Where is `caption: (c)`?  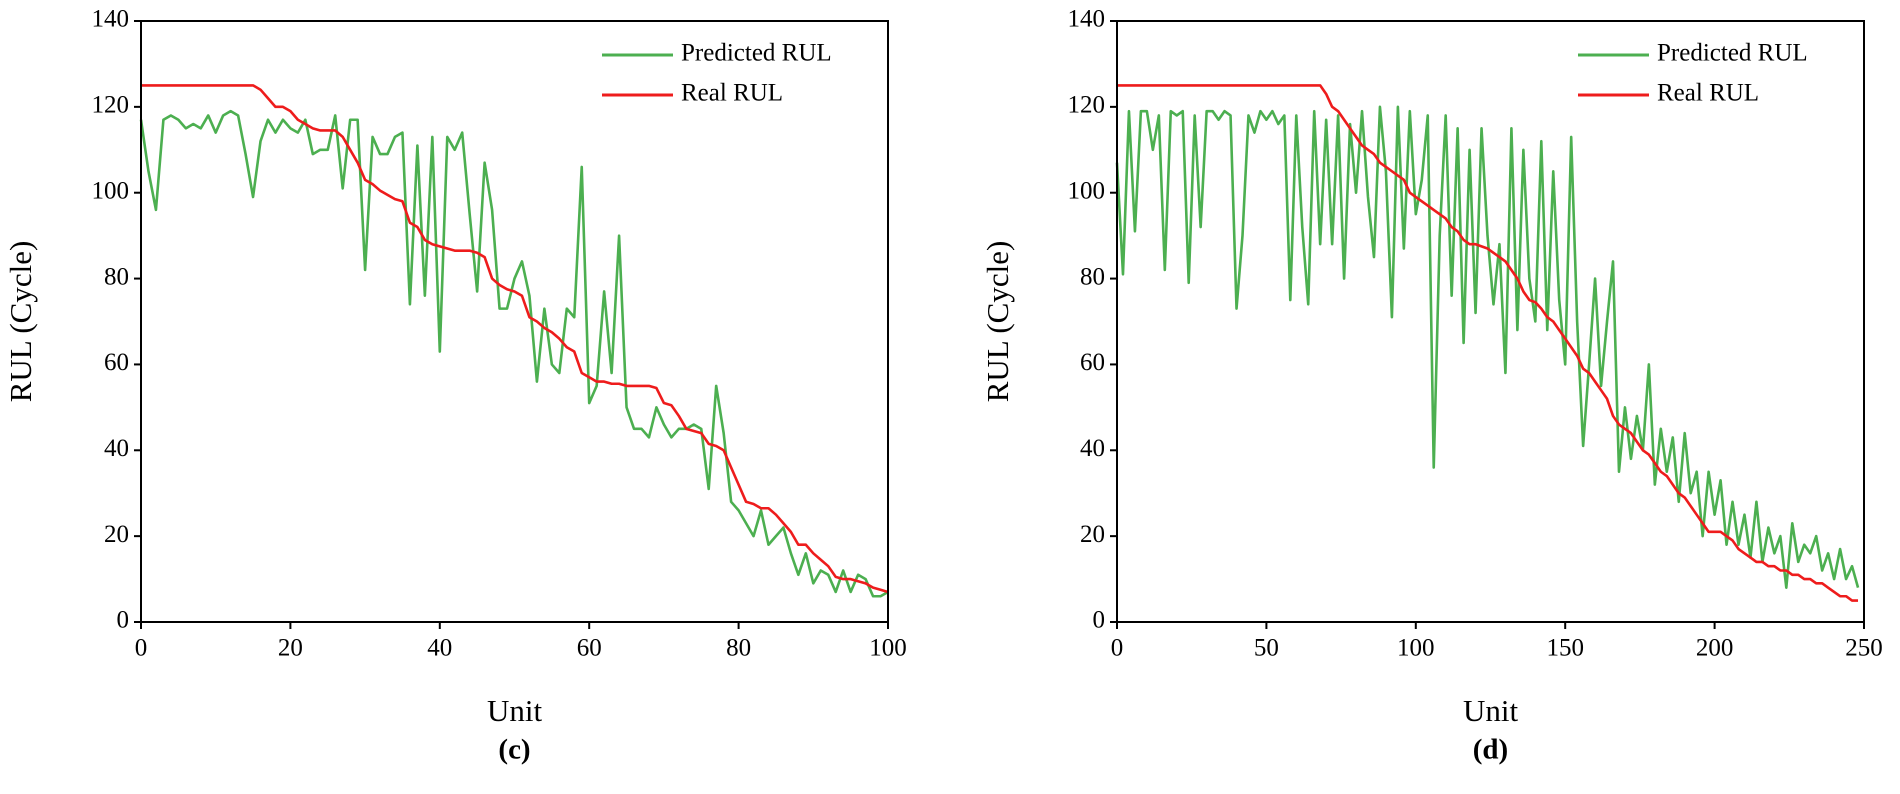
caption: (c) is located at coordinates (514, 750).